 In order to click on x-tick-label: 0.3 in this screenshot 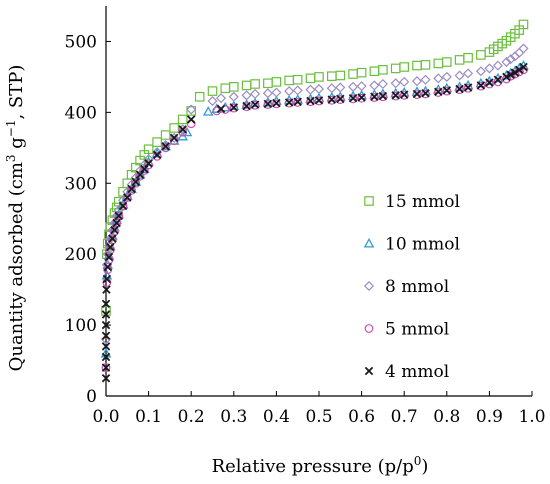, I will do `click(233, 417)`.